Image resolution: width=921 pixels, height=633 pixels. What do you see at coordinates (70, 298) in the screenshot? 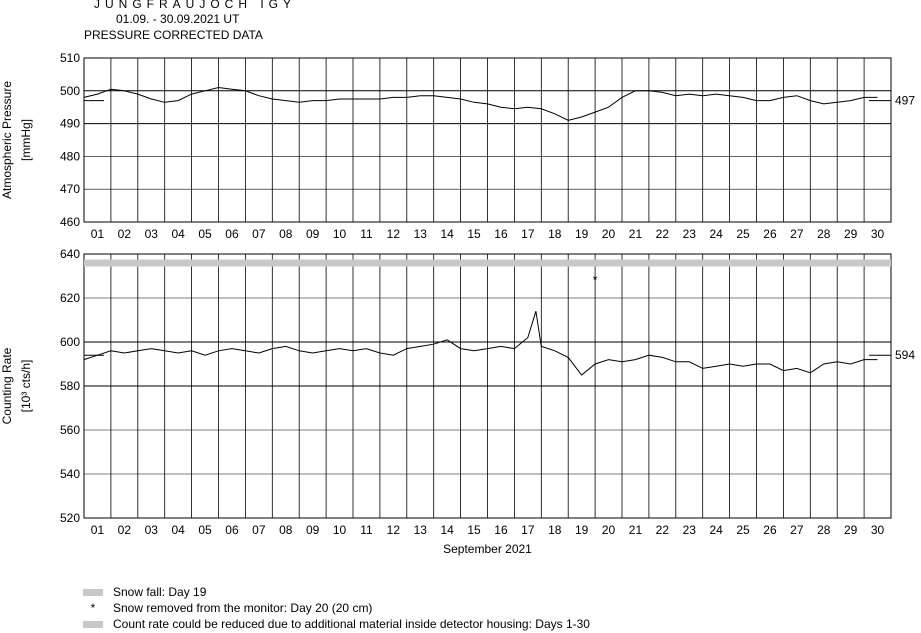
I see `y-tick-label: 620` at bounding box center [70, 298].